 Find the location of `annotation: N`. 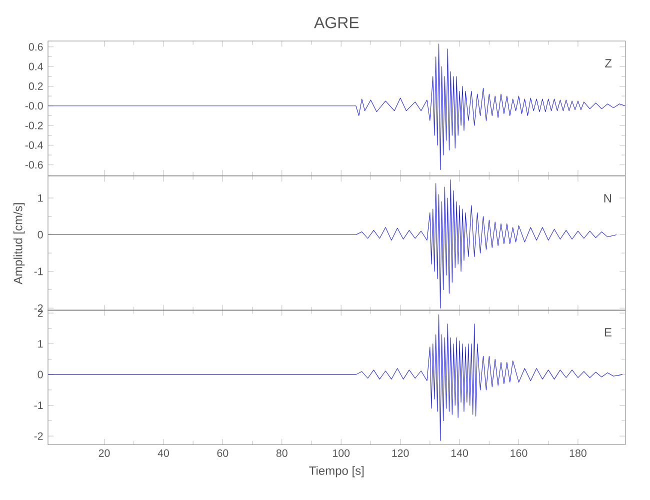

annotation: N is located at coordinates (607, 198).